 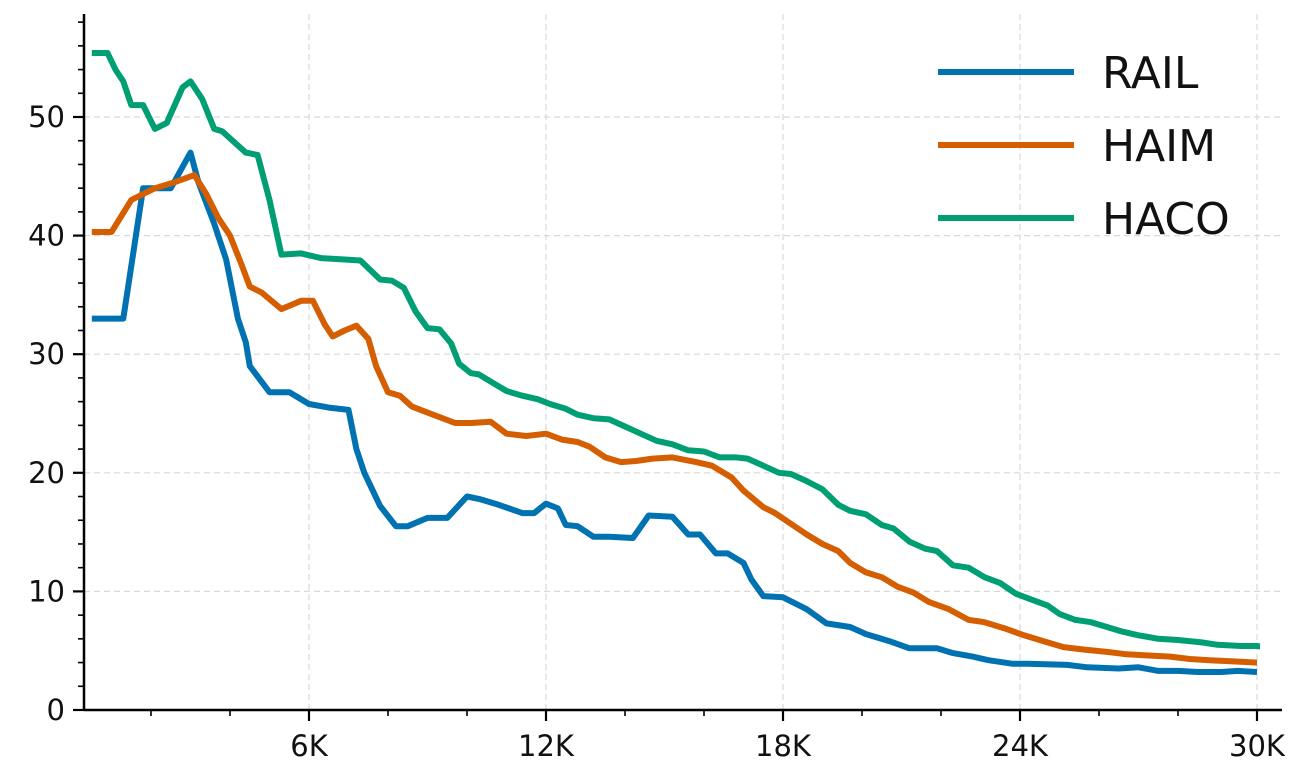 What do you see at coordinates (46, 591) in the screenshot?
I see `y-tick-label: 10` at bounding box center [46, 591].